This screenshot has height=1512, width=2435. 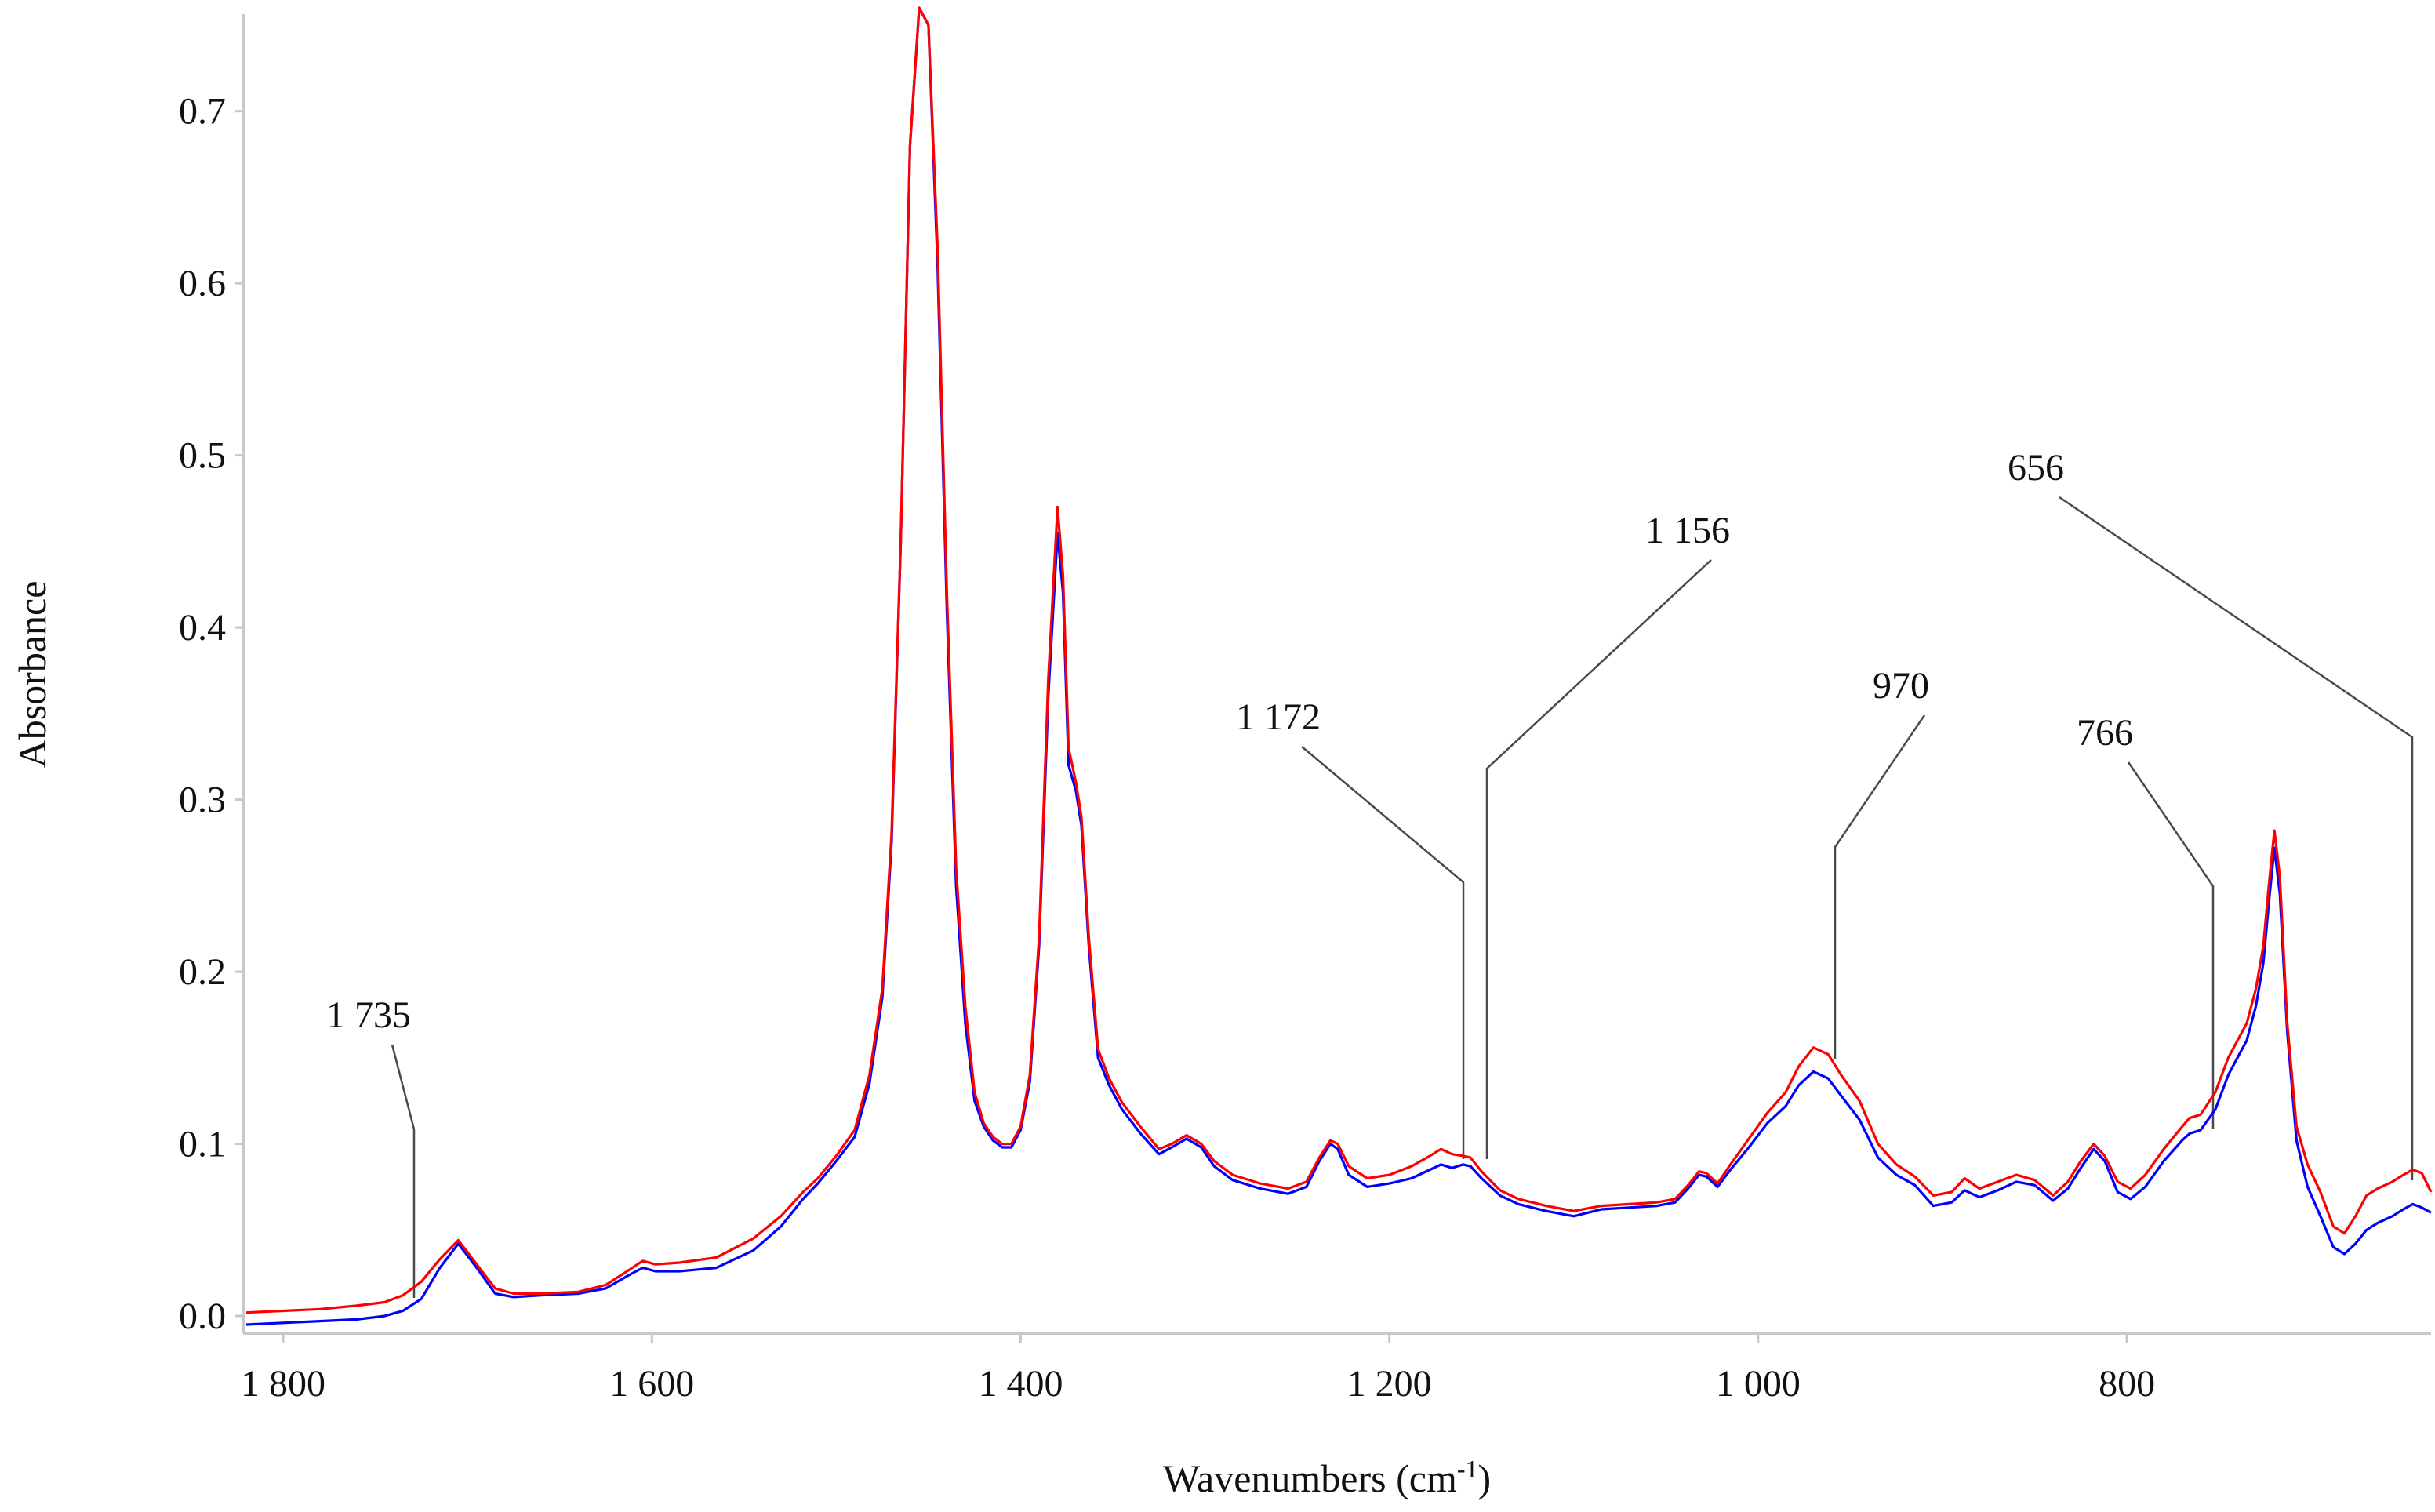 What do you see at coordinates (283, 1384) in the screenshot?
I see `x-tick-label: 1 800` at bounding box center [283, 1384].